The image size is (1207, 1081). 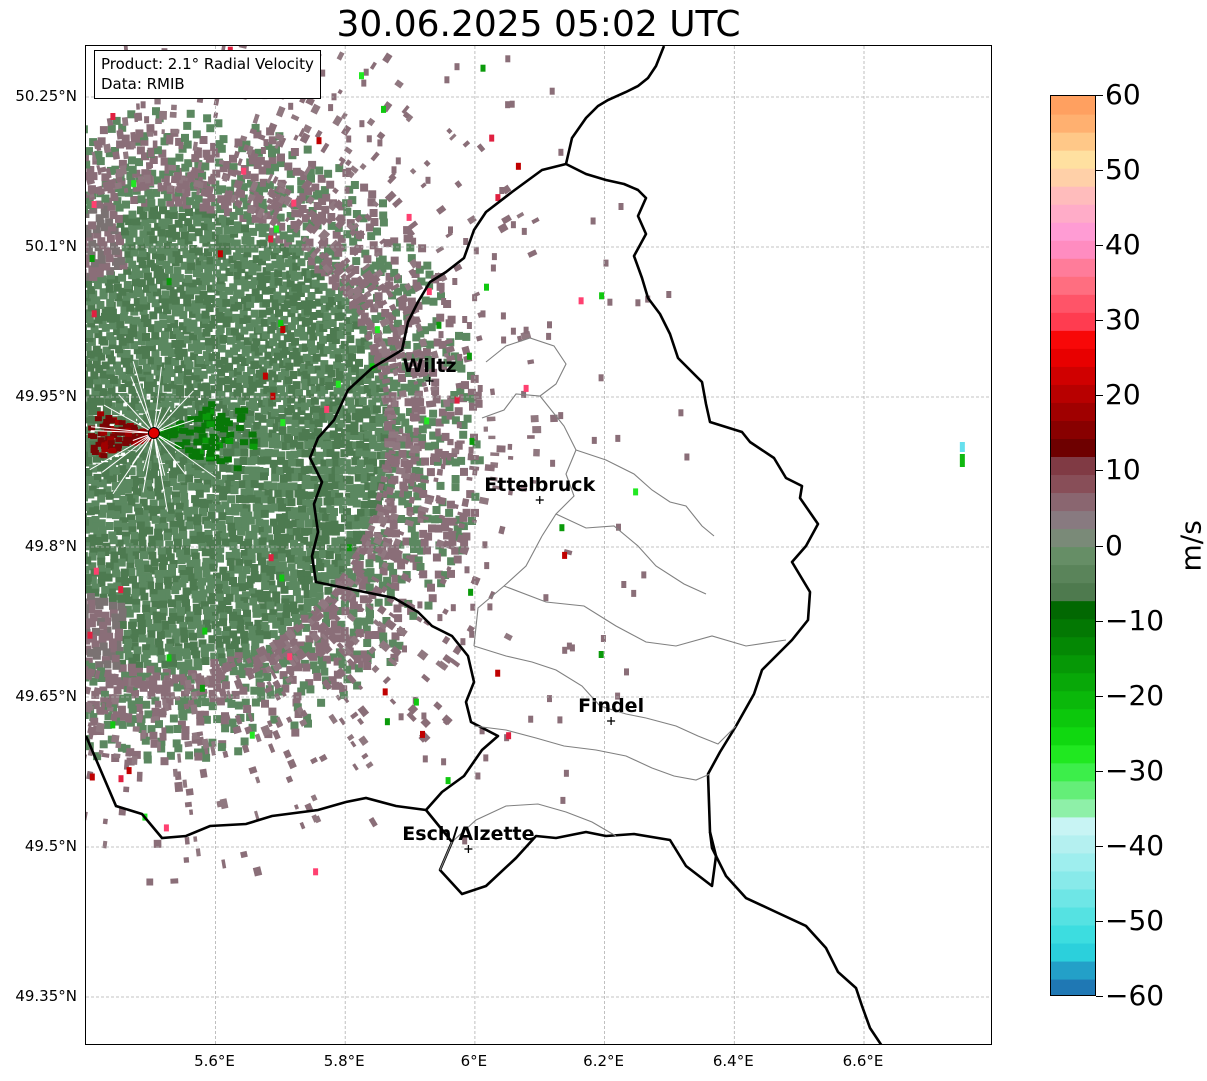 I want to click on colorbar-tick-label: 30, so click(x=1123, y=320).